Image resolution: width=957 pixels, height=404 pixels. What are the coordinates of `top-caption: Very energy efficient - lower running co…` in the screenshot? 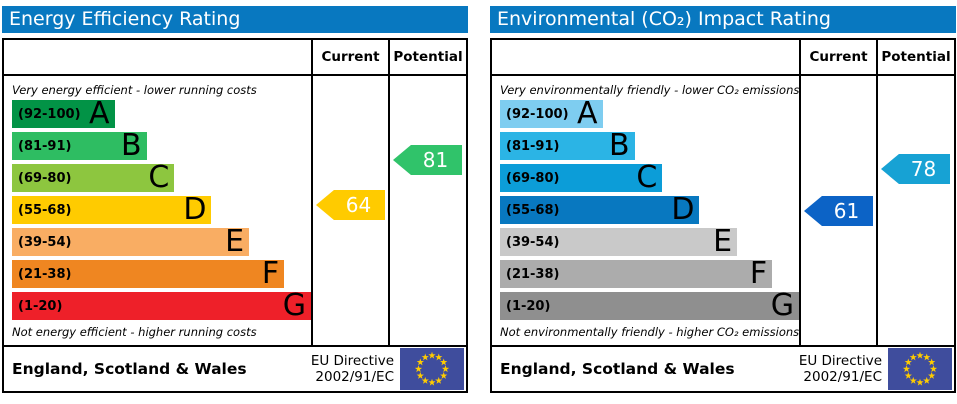 It's located at (134, 90).